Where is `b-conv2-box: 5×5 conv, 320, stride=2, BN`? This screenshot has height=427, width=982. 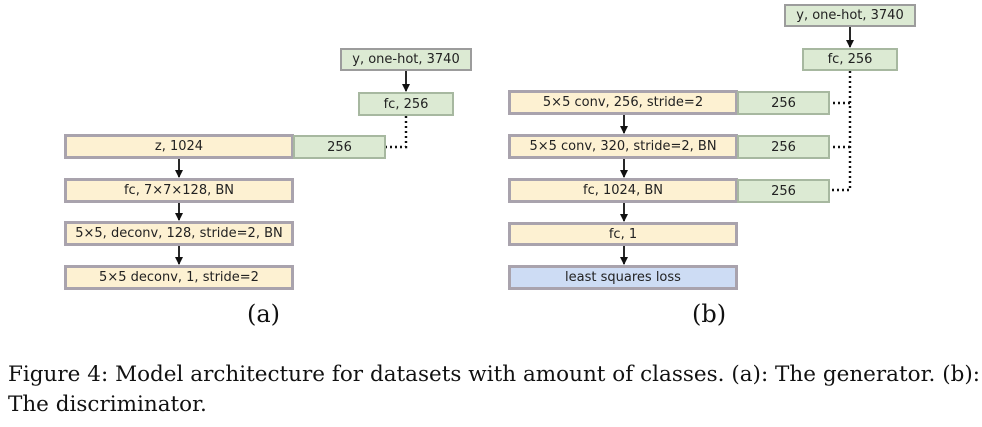
b-conv2-box: 5×5 conv, 320, stride=2, BN is located at coordinates (623, 146).